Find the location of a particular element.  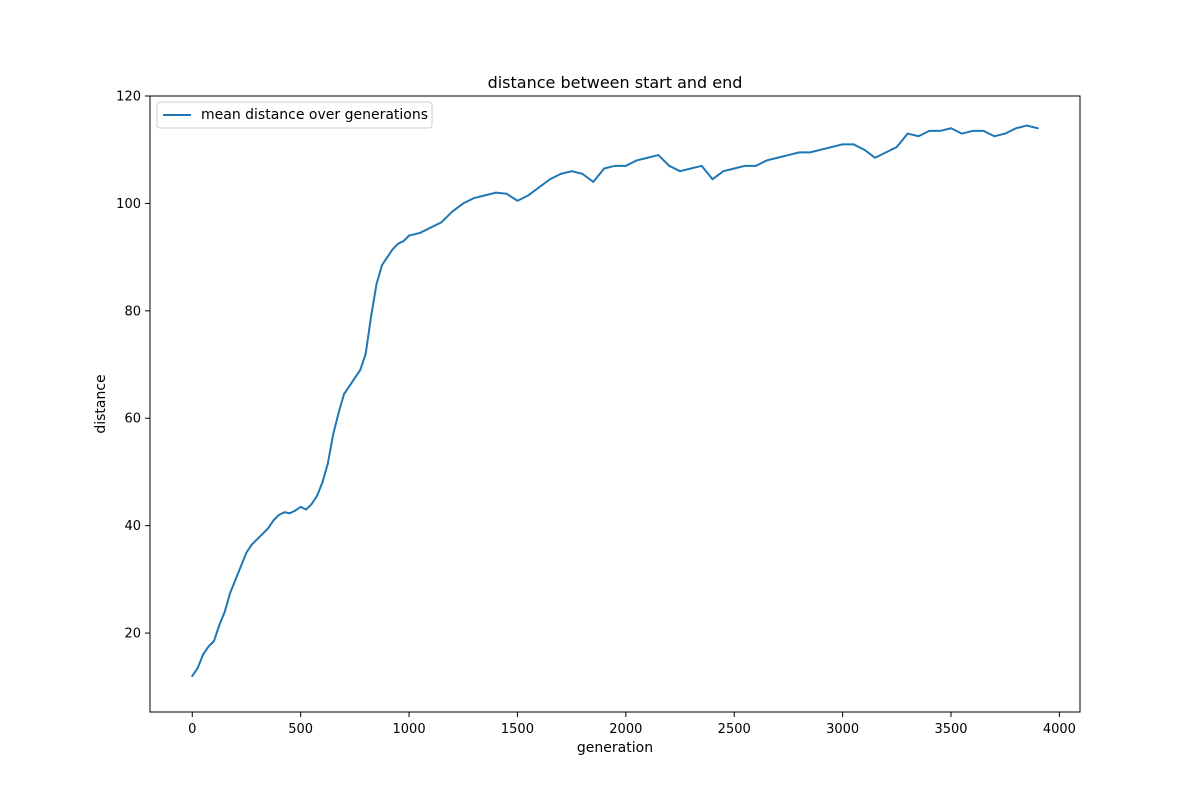

legend-box is located at coordinates (294, 115).